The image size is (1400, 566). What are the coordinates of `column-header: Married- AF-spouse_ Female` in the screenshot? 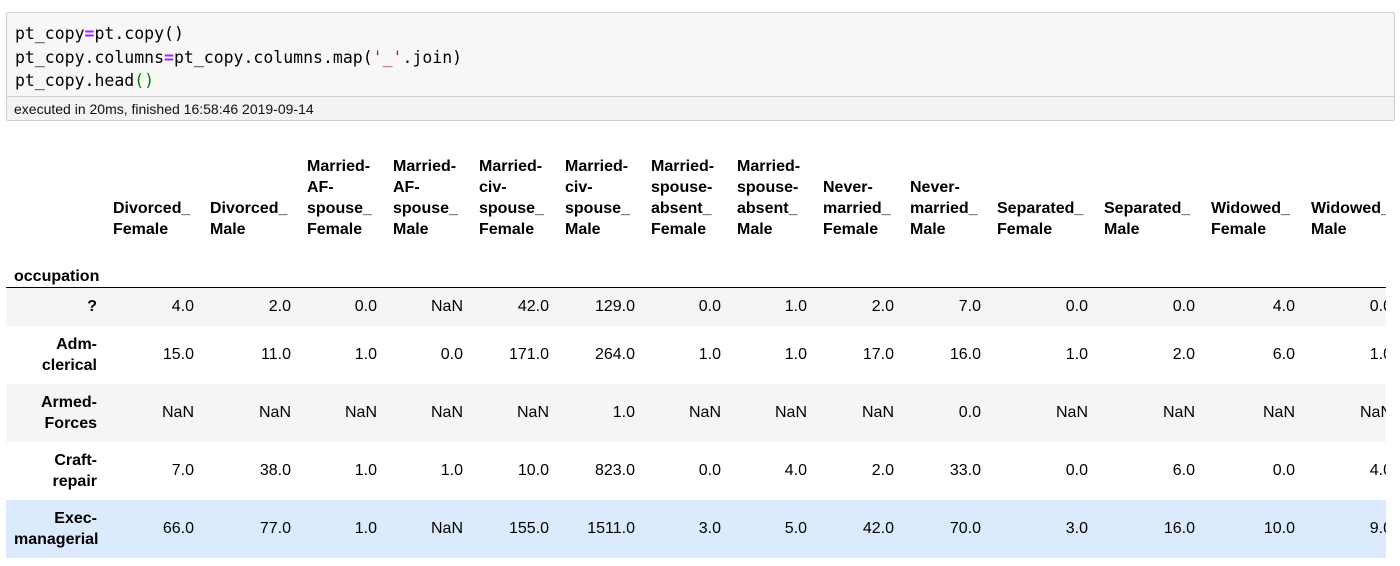 It's located at (342, 199).